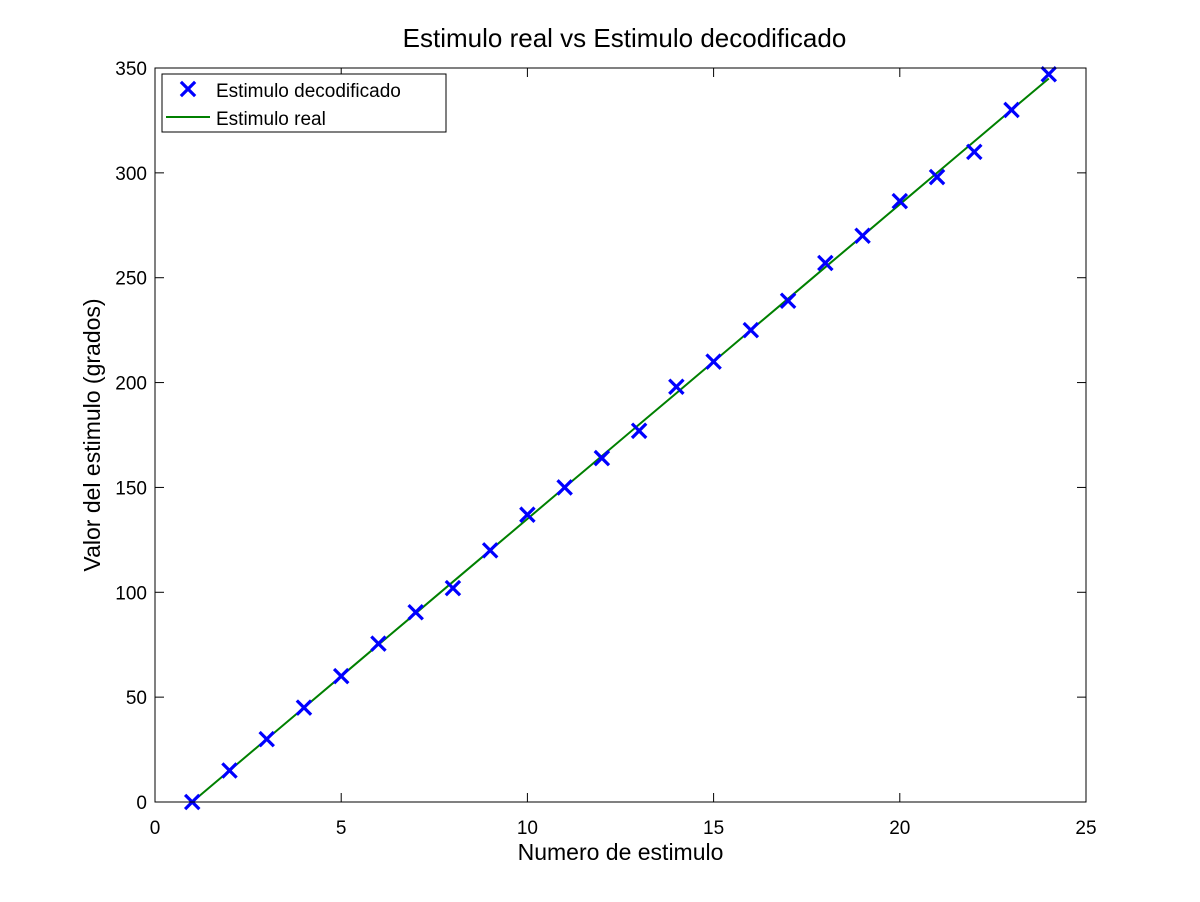 The image size is (1200, 902). Describe the element at coordinates (341, 828) in the screenshot. I see `x-tick-label: 5` at that location.